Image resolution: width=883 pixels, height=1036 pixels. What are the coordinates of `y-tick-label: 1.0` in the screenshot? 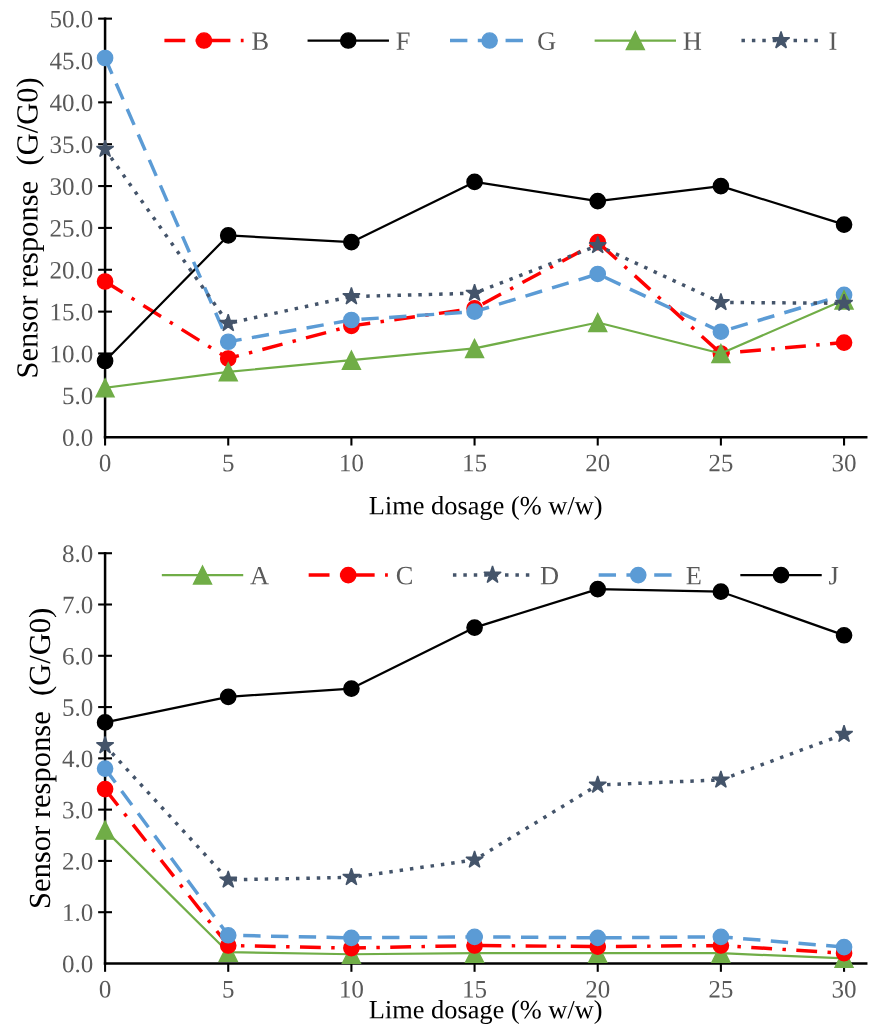 It's located at (78, 913).